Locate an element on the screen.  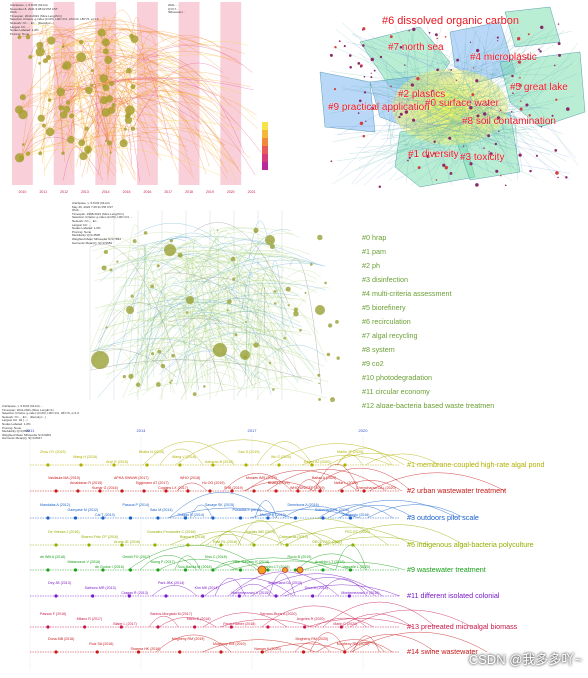
cluster-link is located at coordinates (373, 157).